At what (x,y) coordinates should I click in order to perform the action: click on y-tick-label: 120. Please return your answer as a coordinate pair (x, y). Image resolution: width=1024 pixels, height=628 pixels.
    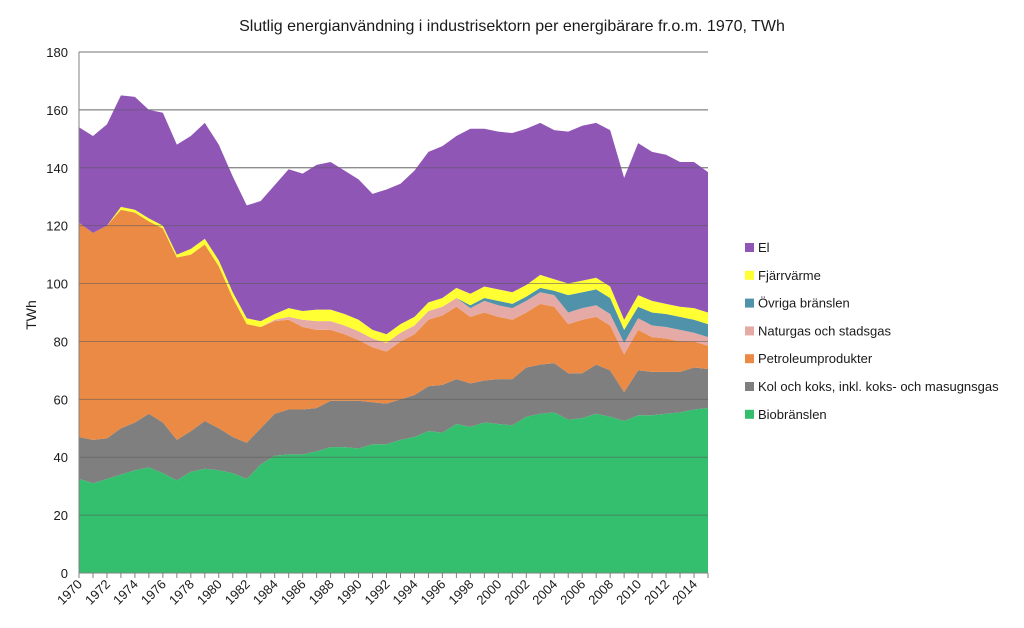
    Looking at the image, I should click on (57, 226).